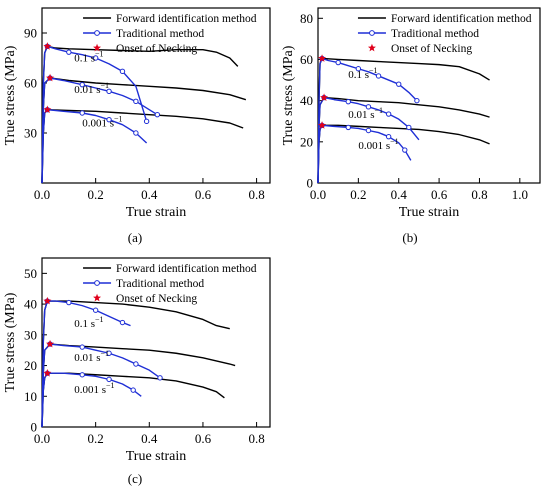 This screenshot has width=550, height=489. I want to click on y-tick-label: 80, so click(306, 18).